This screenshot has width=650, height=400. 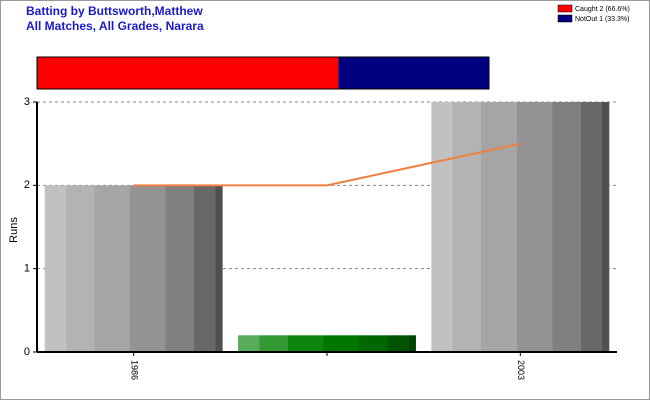 What do you see at coordinates (27, 185) in the screenshot?
I see `y-tick-label: 2` at bounding box center [27, 185].